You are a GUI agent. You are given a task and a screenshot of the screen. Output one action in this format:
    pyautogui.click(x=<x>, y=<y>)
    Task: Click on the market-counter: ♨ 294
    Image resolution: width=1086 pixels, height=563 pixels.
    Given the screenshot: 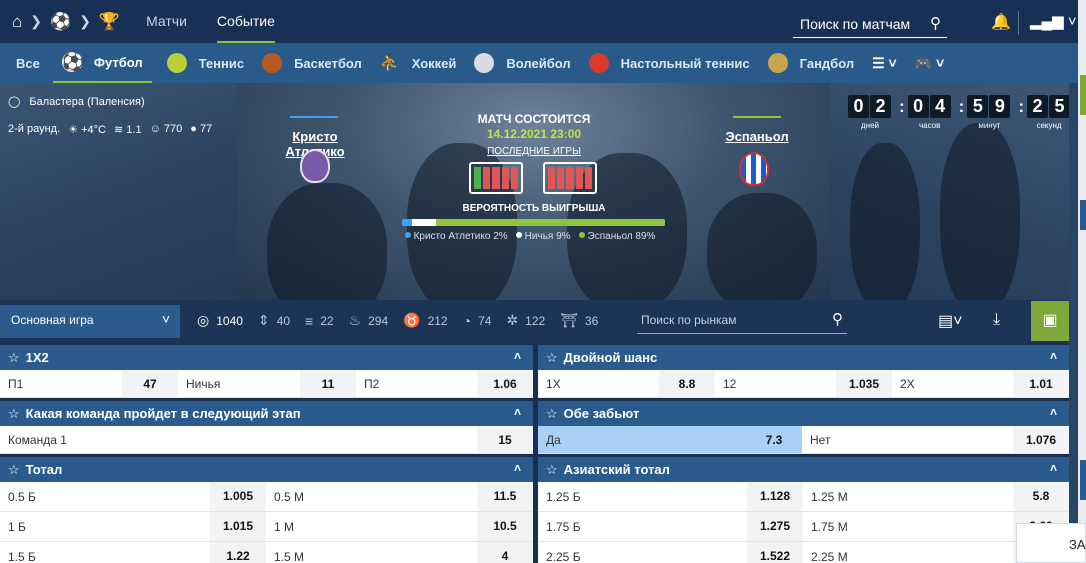 What is the action you would take?
    pyautogui.click(x=369, y=320)
    